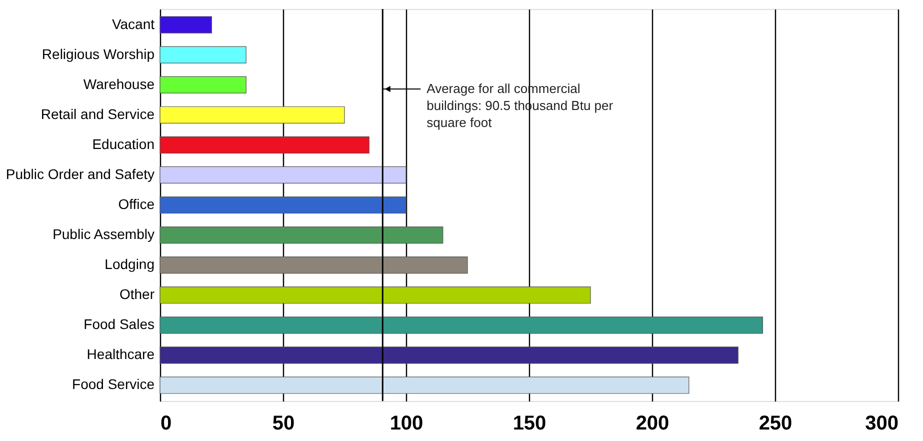  What do you see at coordinates (529, 423) in the screenshot?
I see `x-tick-label: 150` at bounding box center [529, 423].